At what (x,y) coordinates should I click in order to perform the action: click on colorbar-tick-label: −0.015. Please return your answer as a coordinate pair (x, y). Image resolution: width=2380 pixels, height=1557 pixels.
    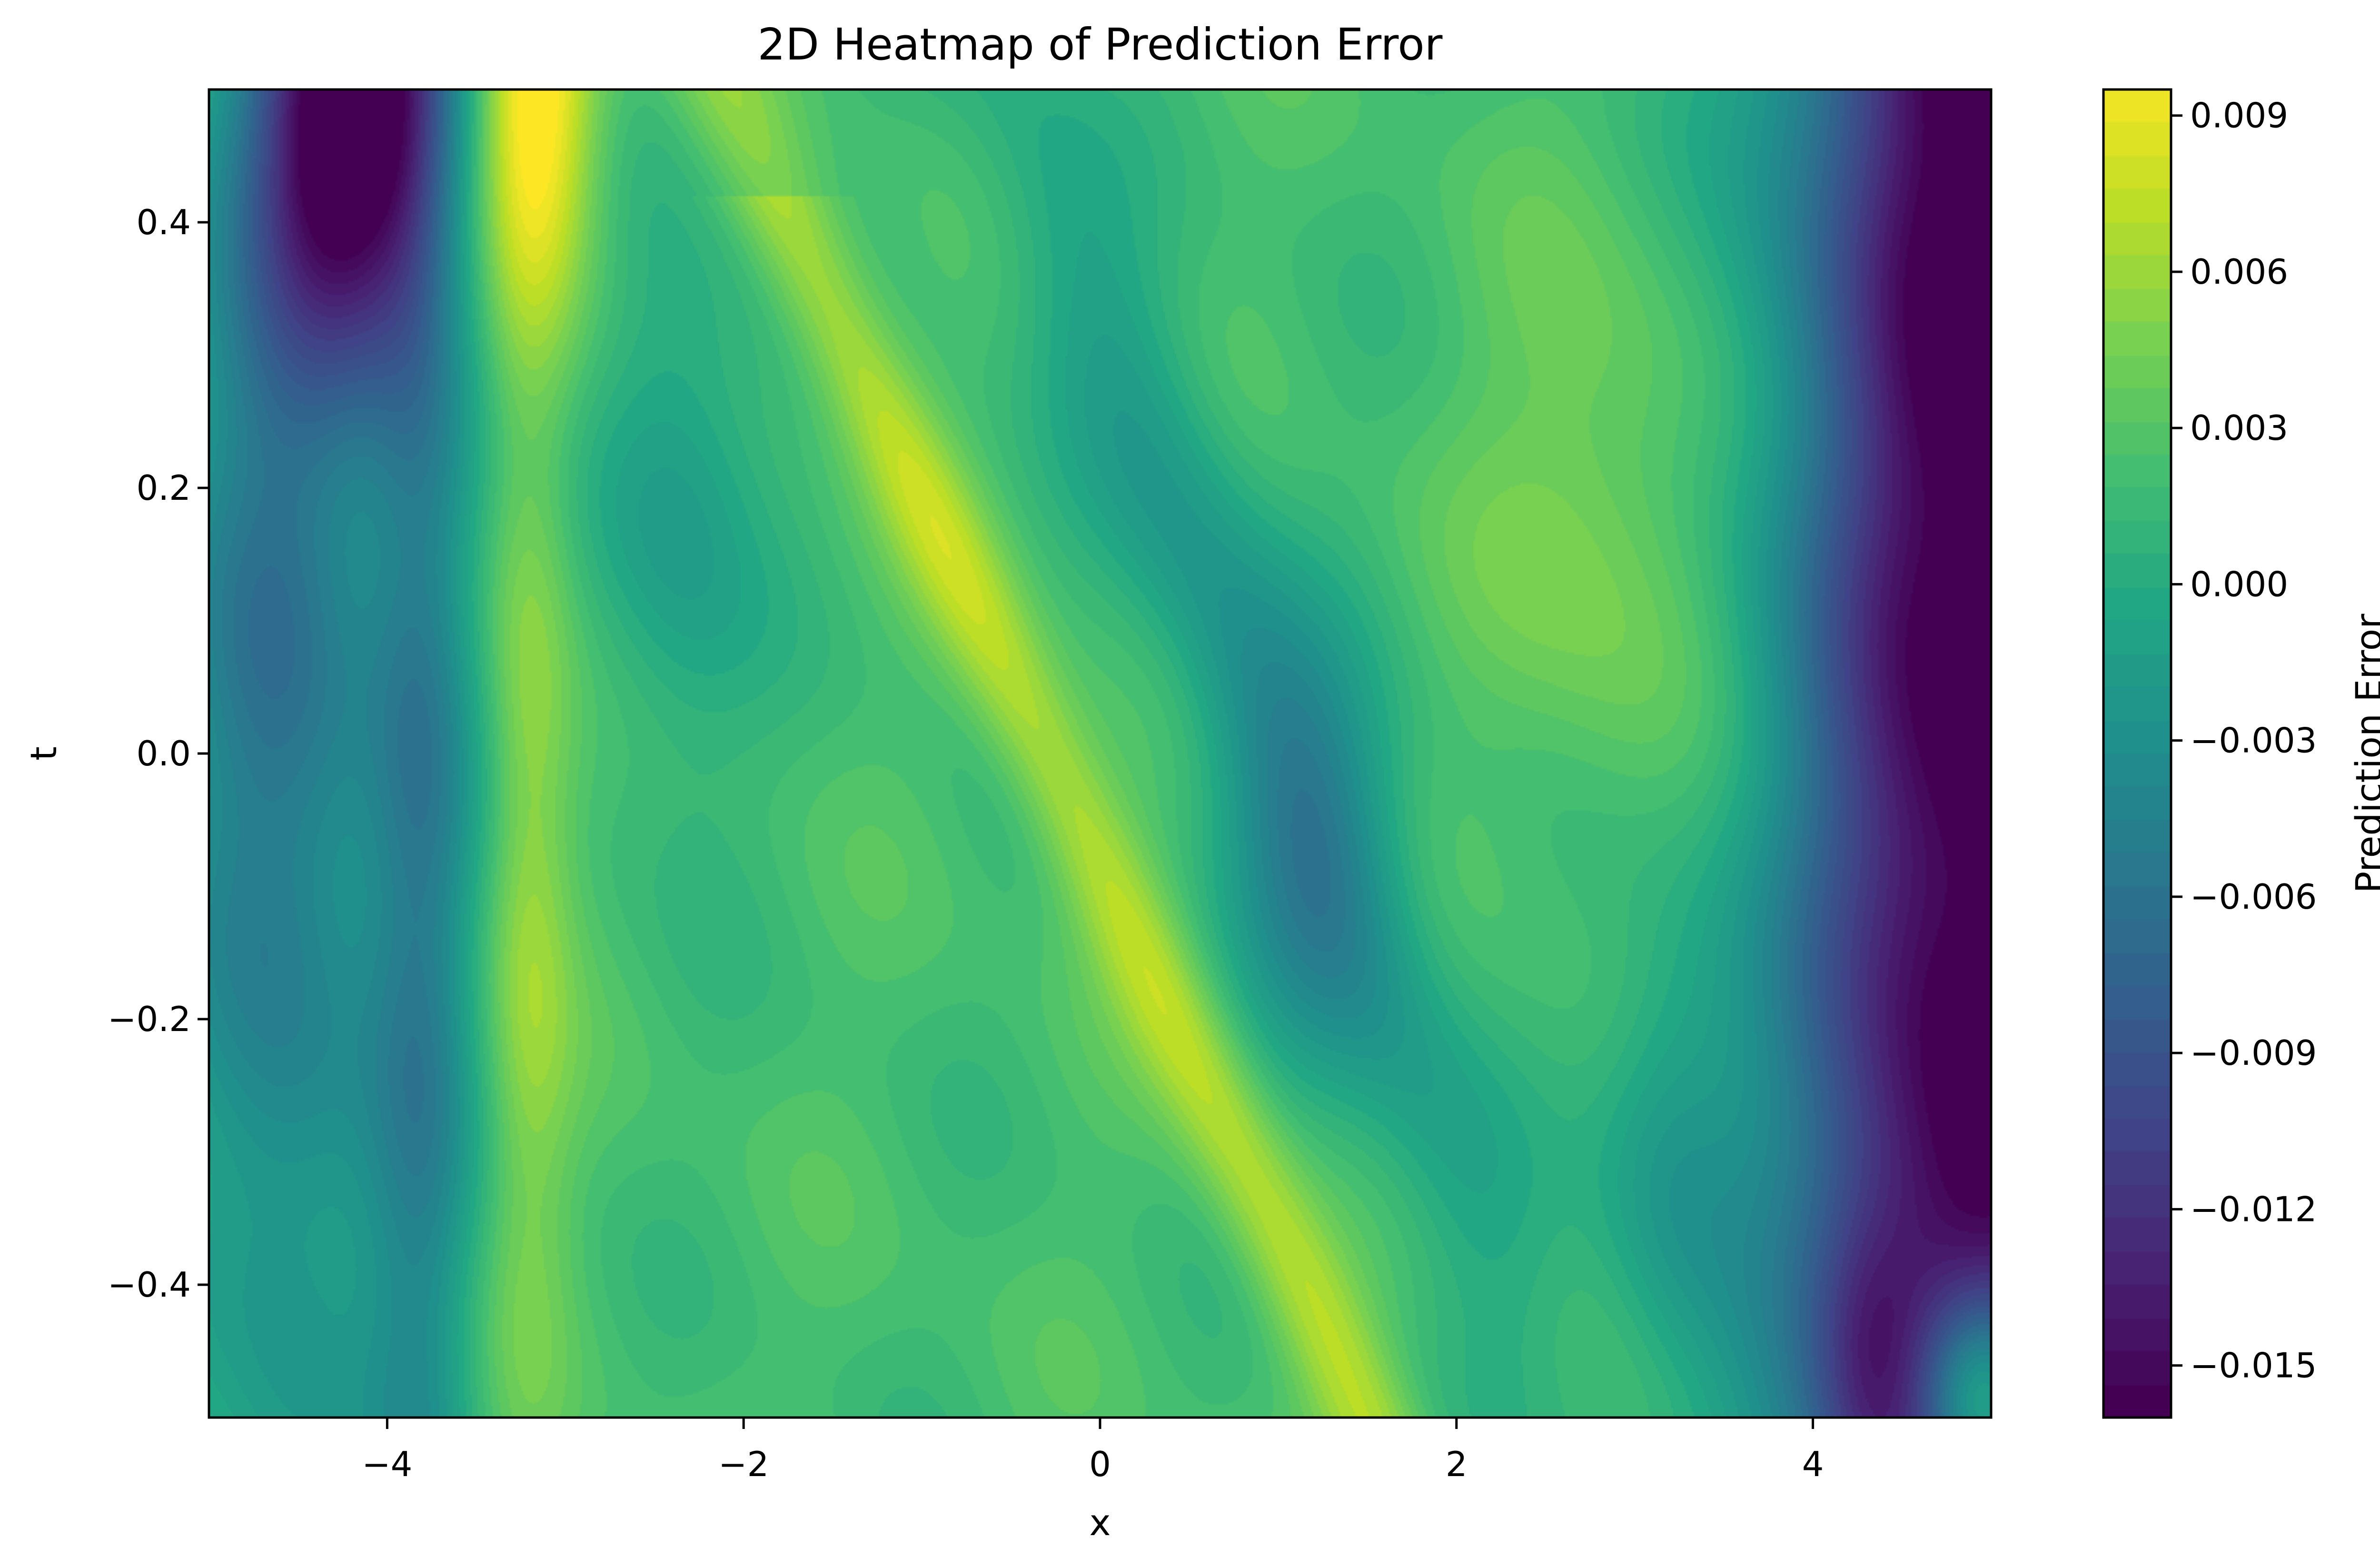
    Looking at the image, I should click on (2253, 1366).